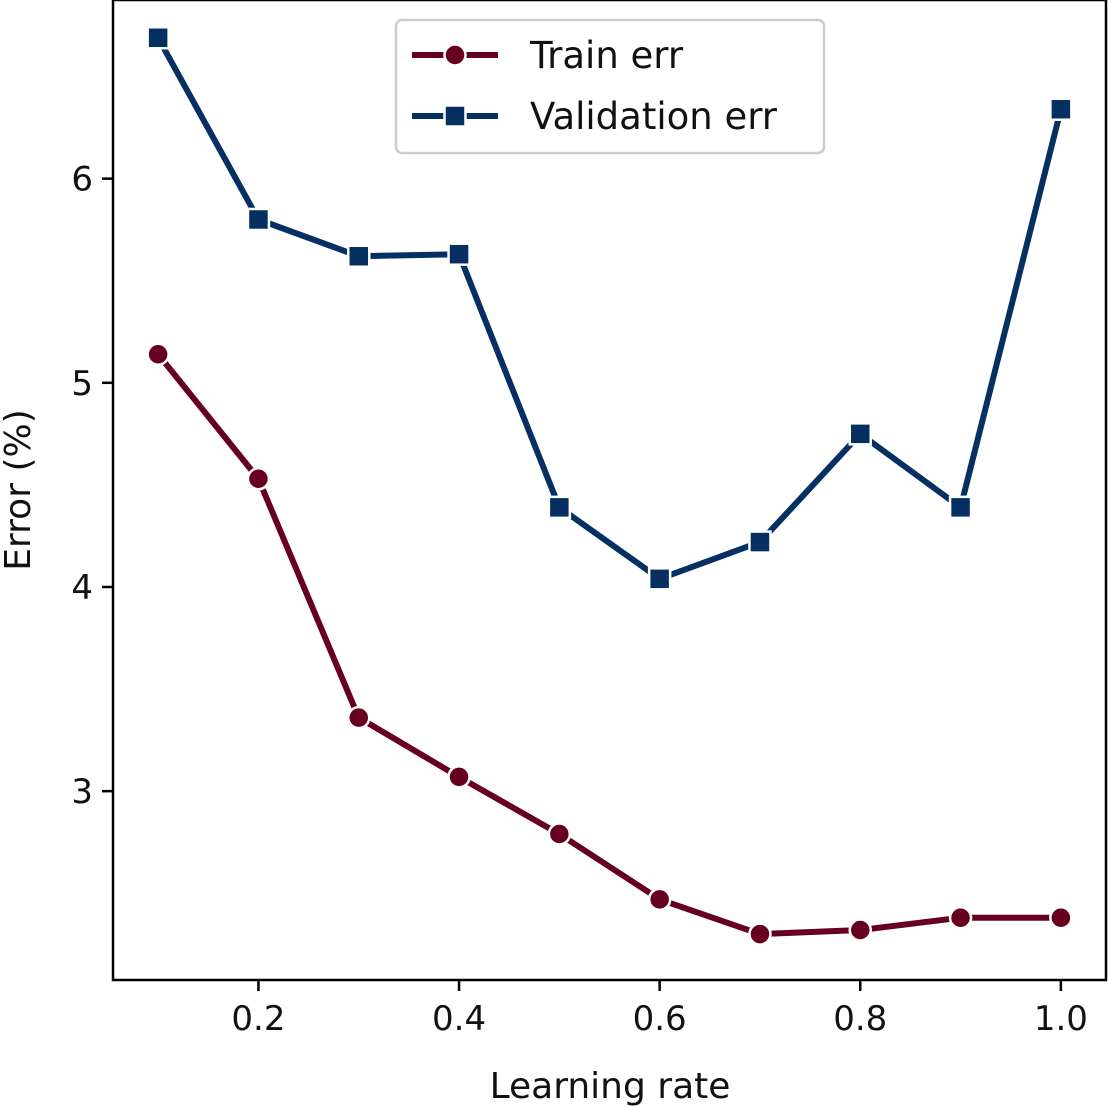 Image resolution: width=1108 pixels, height=1106 pixels. I want to click on x-axis-label: Learning rate, so click(610, 1086).